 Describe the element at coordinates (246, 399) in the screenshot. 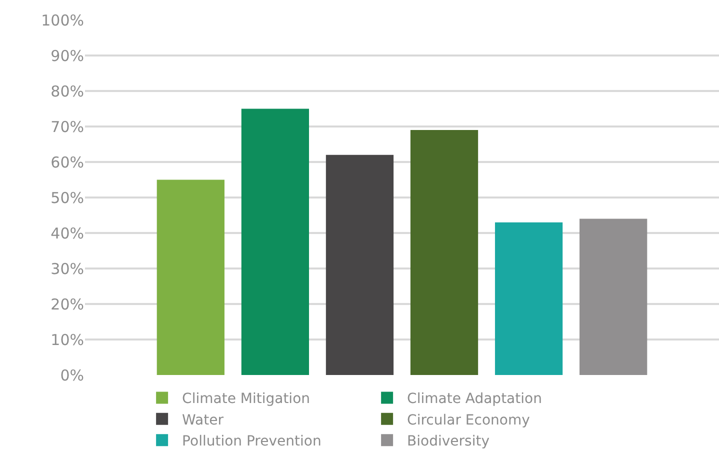

I see `legend-label: Climate Mitigation` at that location.